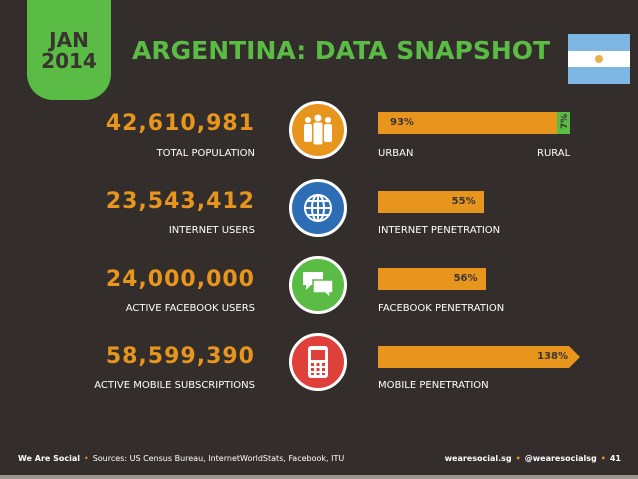  I want to click on rural-pct: 7%, so click(564, 121).